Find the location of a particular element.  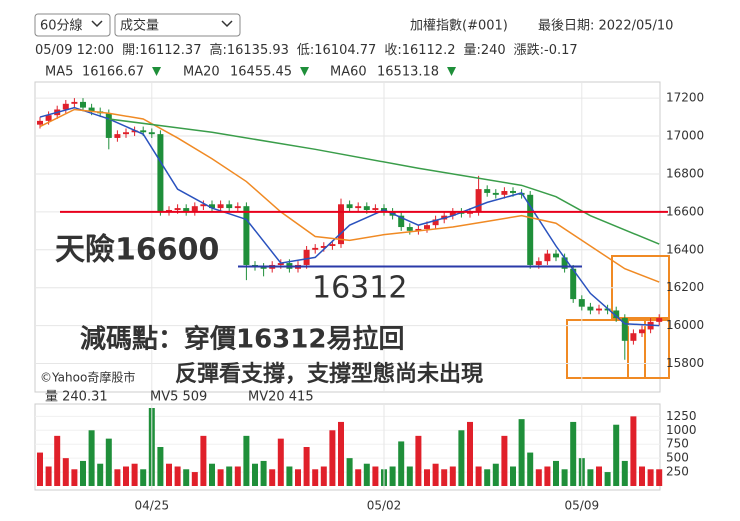

y-tick-label: 1000 is located at coordinates (681, 430).